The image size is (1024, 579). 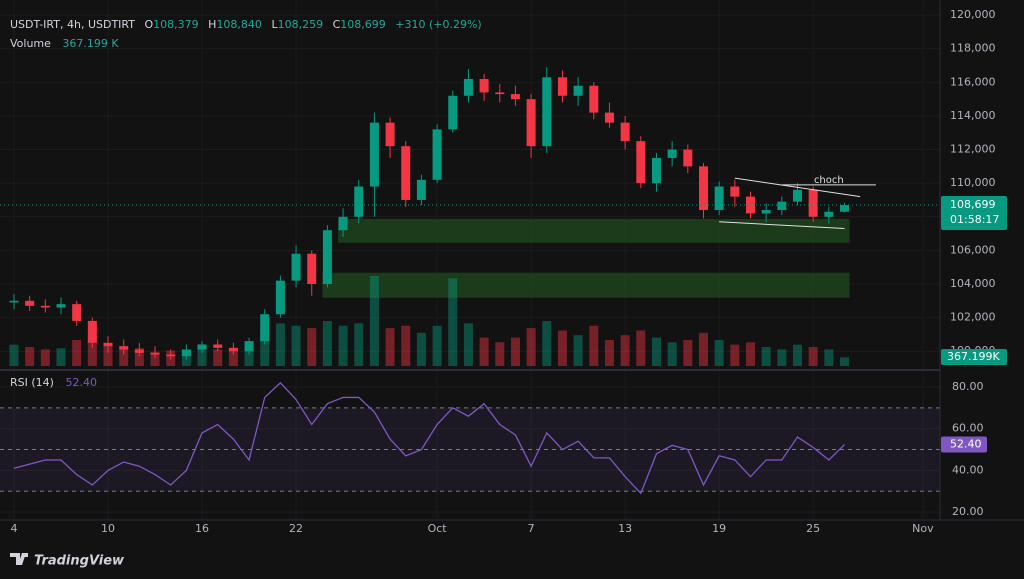 I want to click on rsi-tick-label: 80.00, so click(x=968, y=386).